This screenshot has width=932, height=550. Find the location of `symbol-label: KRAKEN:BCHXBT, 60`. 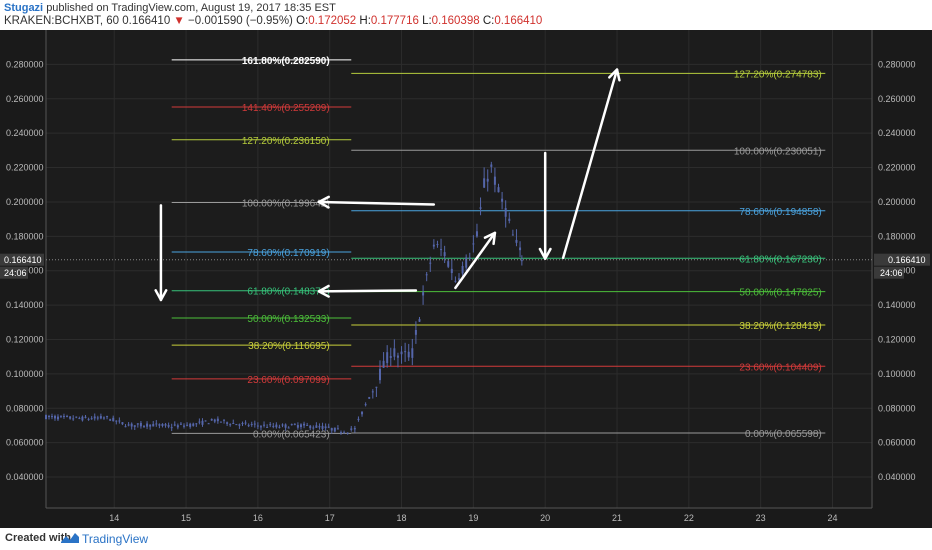

symbol-label: KRAKEN:BCHXBT, 60 is located at coordinates (62, 21).